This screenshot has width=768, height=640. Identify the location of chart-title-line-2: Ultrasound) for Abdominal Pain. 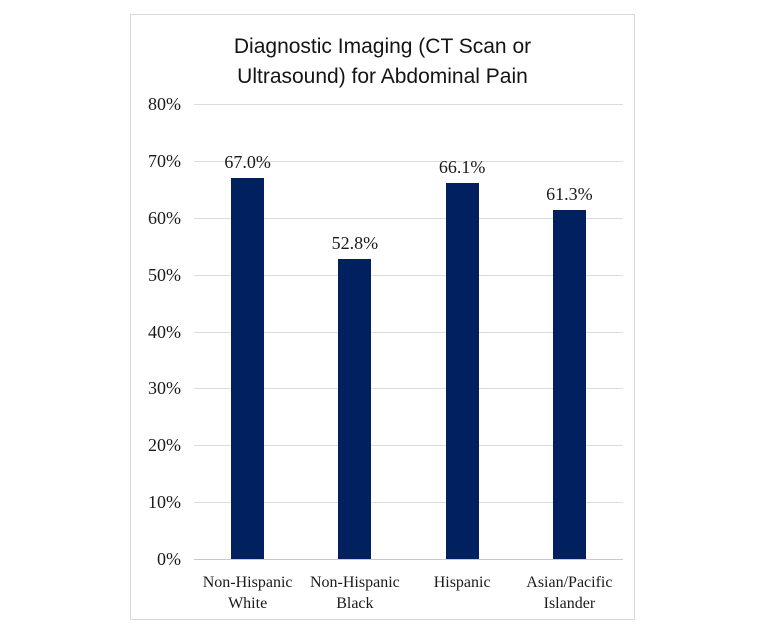
(382, 76).